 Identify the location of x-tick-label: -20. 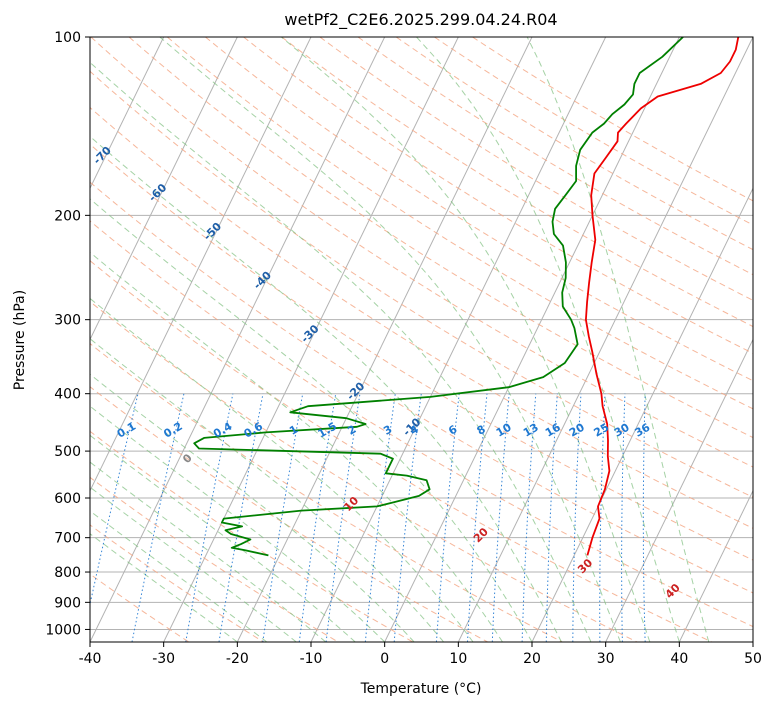
(237, 659).